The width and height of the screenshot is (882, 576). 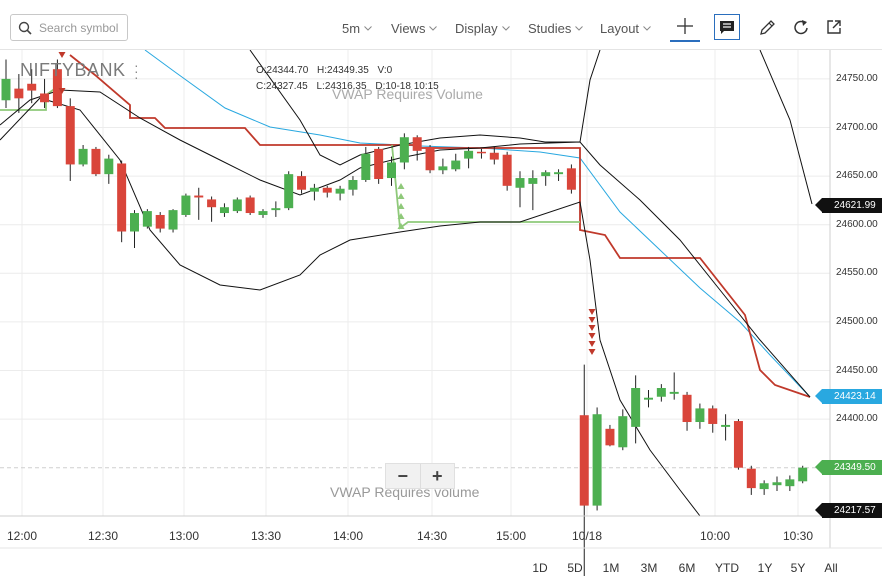 What do you see at coordinates (587, 536) in the screenshot?
I see `x-axis-label: 10/18` at bounding box center [587, 536].